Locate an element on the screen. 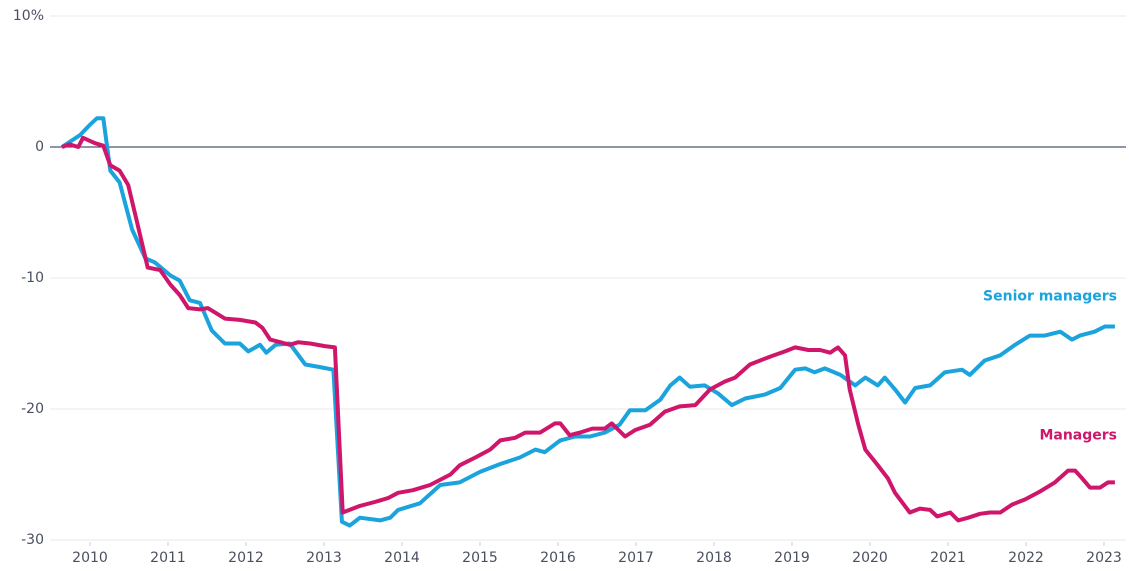 This screenshot has width=1129, height=571. y-tick-label: -10 is located at coordinates (32, 278).